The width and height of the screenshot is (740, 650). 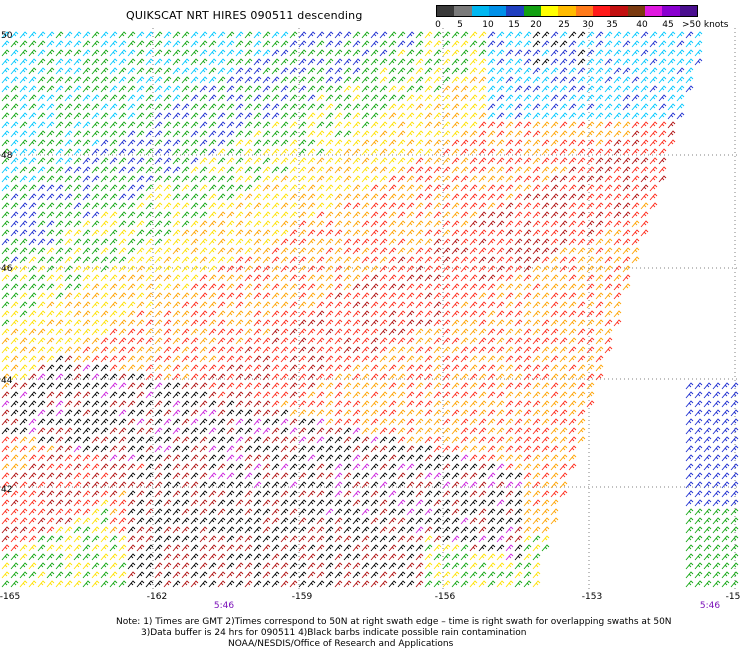 What do you see at coordinates (688, 11) in the screenshot?
I see `legend-swatch` at bounding box center [688, 11].